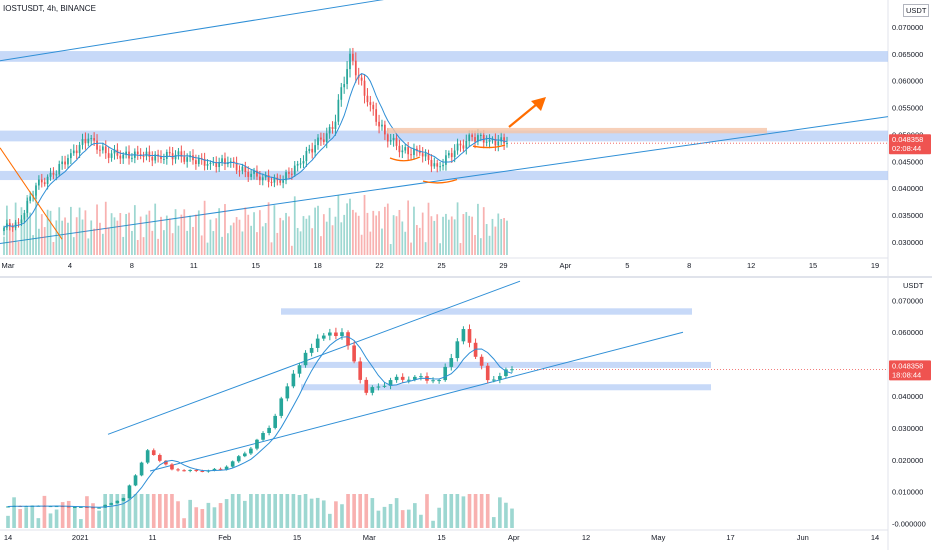  Describe the element at coordinates (466, 277) in the screenshot. I see `pane-divider` at that location.